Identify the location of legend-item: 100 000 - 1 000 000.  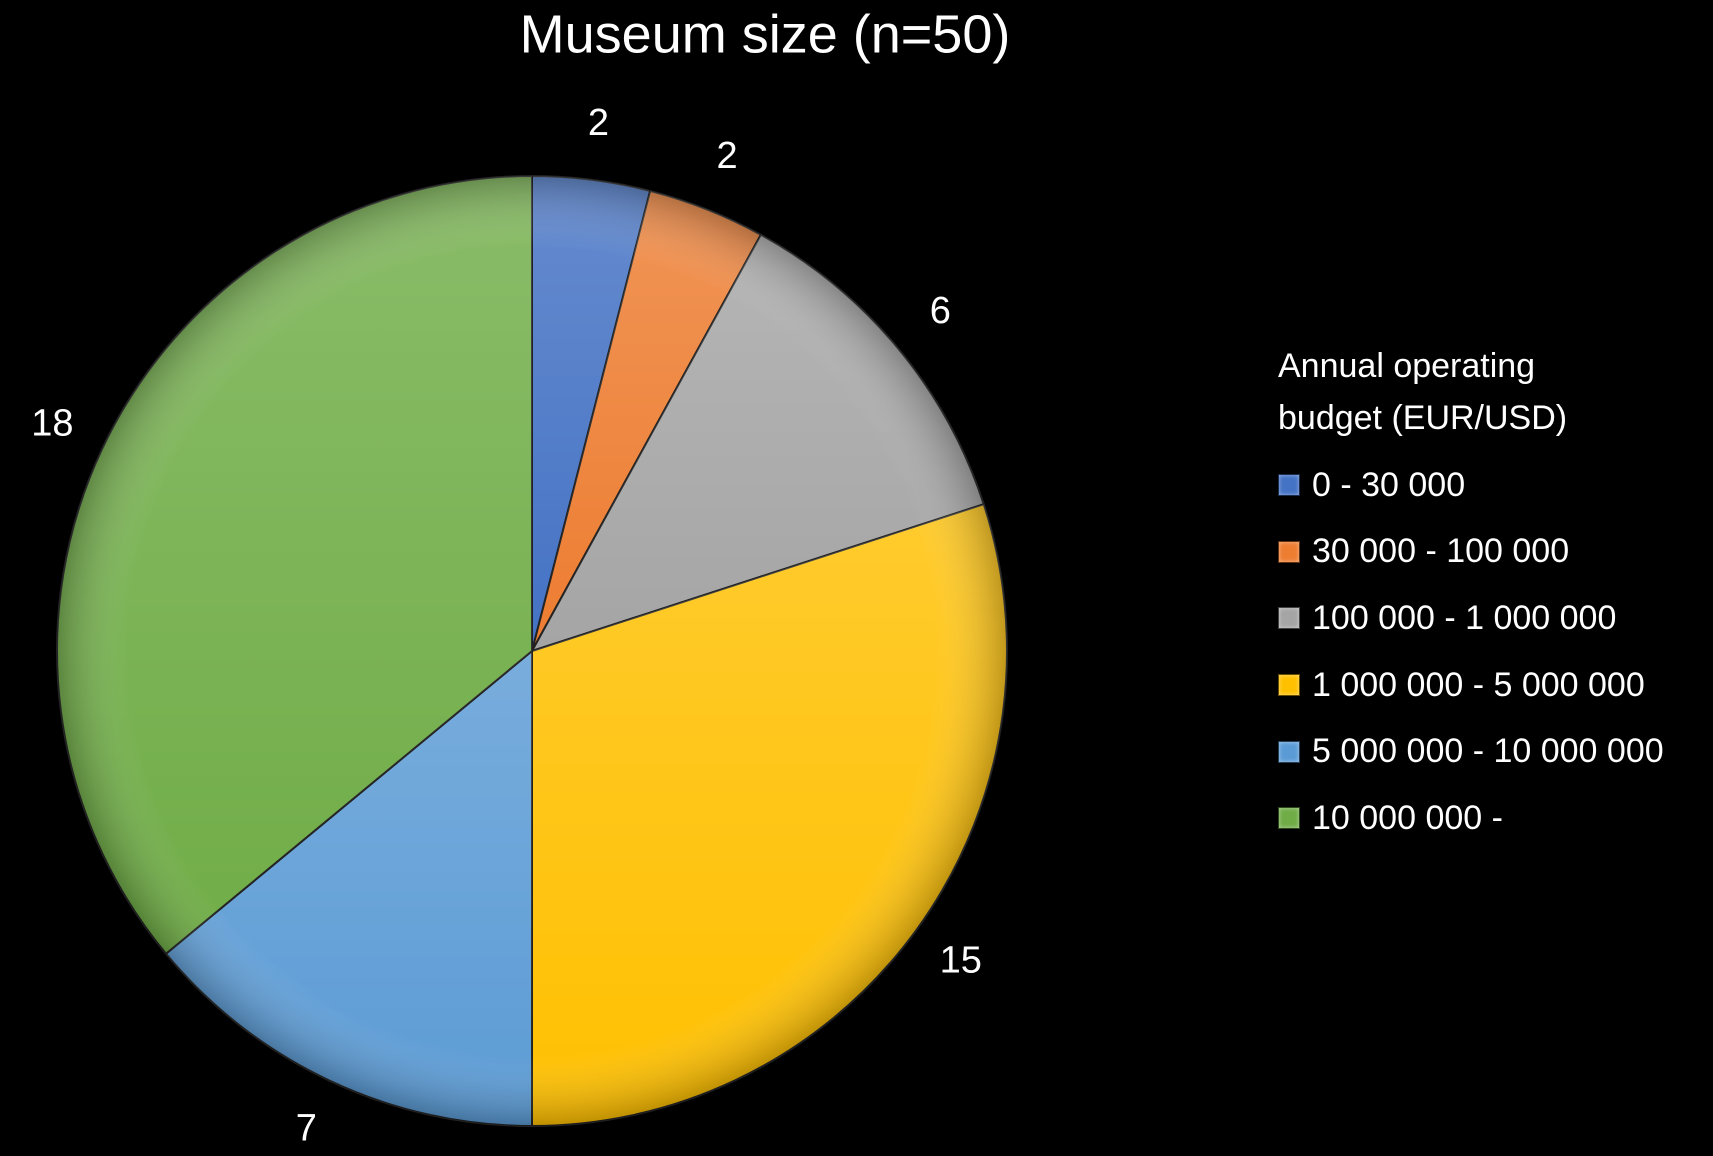
(1488, 618).